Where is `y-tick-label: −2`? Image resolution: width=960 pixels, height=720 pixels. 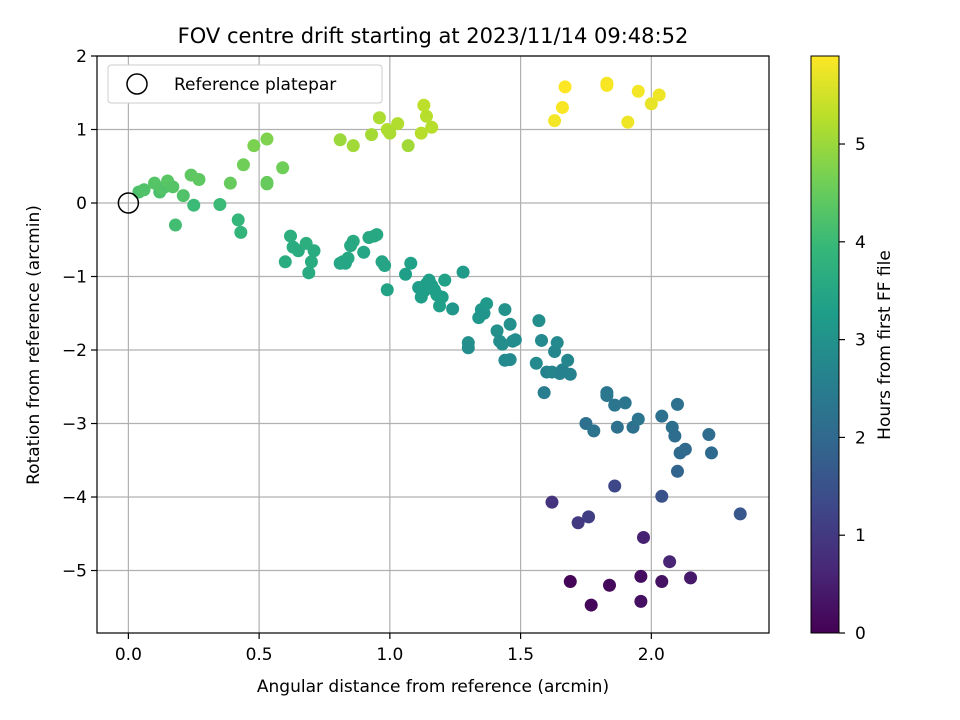
y-tick-label: −2 is located at coordinates (74, 351).